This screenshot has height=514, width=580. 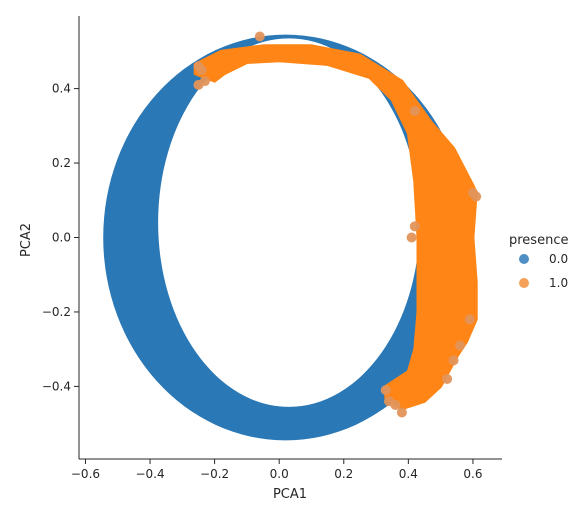 I want to click on x-tick-label-5: 0.4, so click(x=408, y=474).